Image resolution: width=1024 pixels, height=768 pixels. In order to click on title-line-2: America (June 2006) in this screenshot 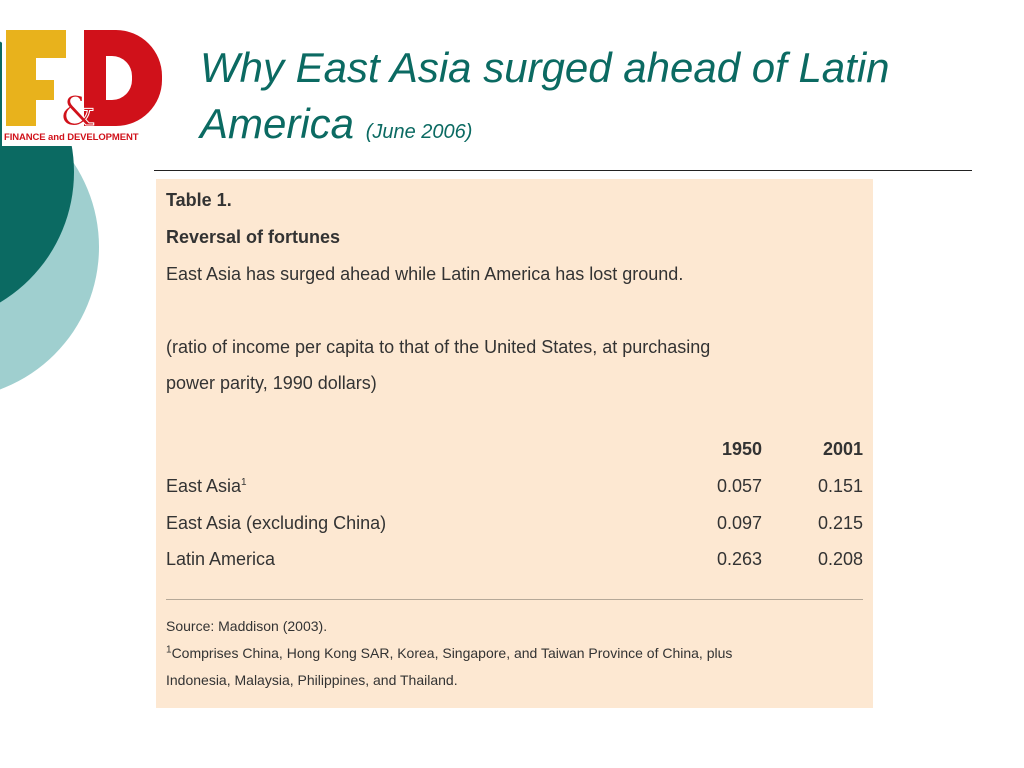, I will do `click(595, 128)`.